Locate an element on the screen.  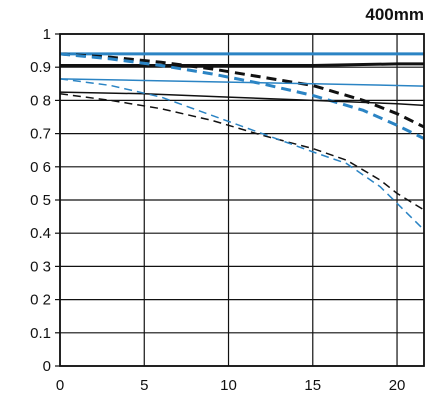
y-tick-label: 0.4 is located at coordinates (40, 233).